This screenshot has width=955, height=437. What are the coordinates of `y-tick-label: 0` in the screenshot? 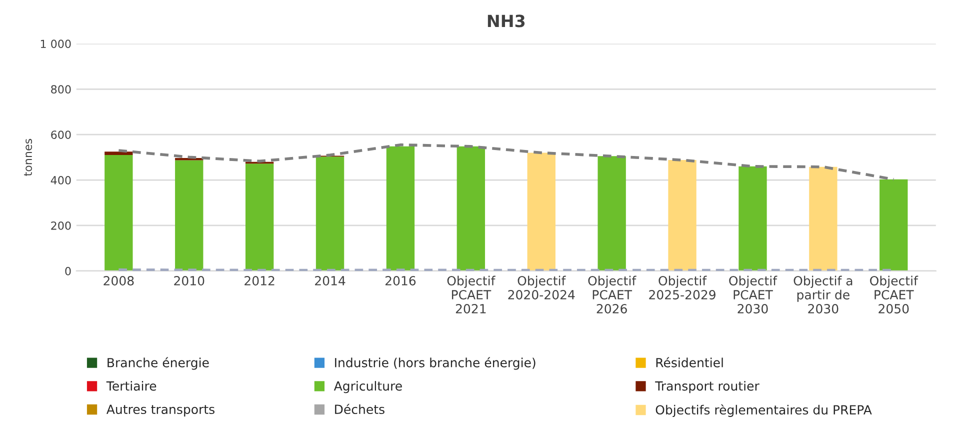 It's located at (68, 271).